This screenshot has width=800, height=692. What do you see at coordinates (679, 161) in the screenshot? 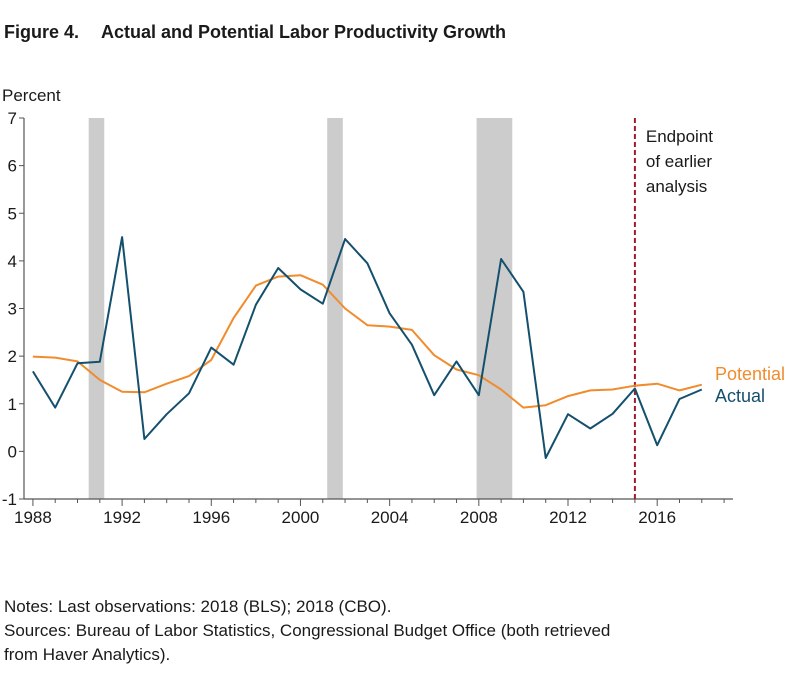
I see `reference-line-label: of earlier` at bounding box center [679, 161].